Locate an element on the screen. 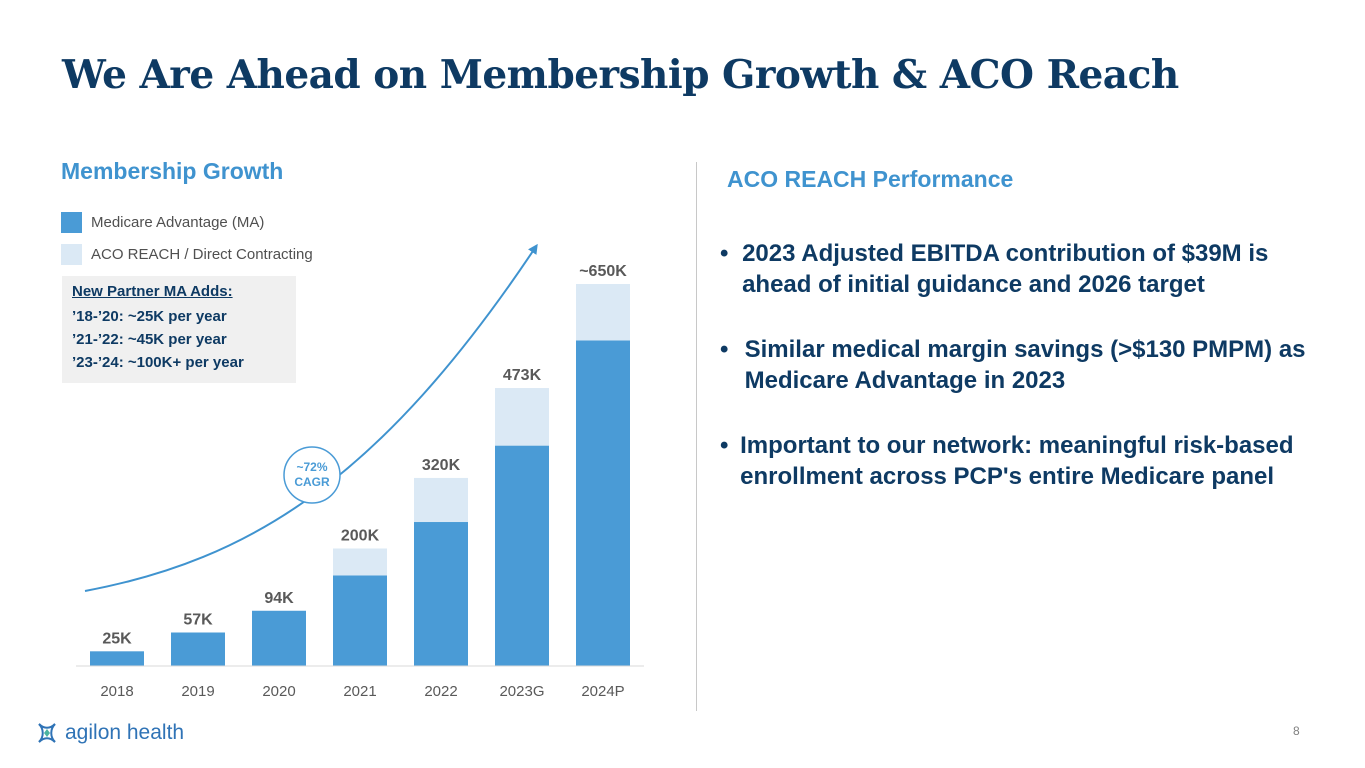  legend-item-aco: ACO REACH / Direct Contracting is located at coordinates (187, 254).